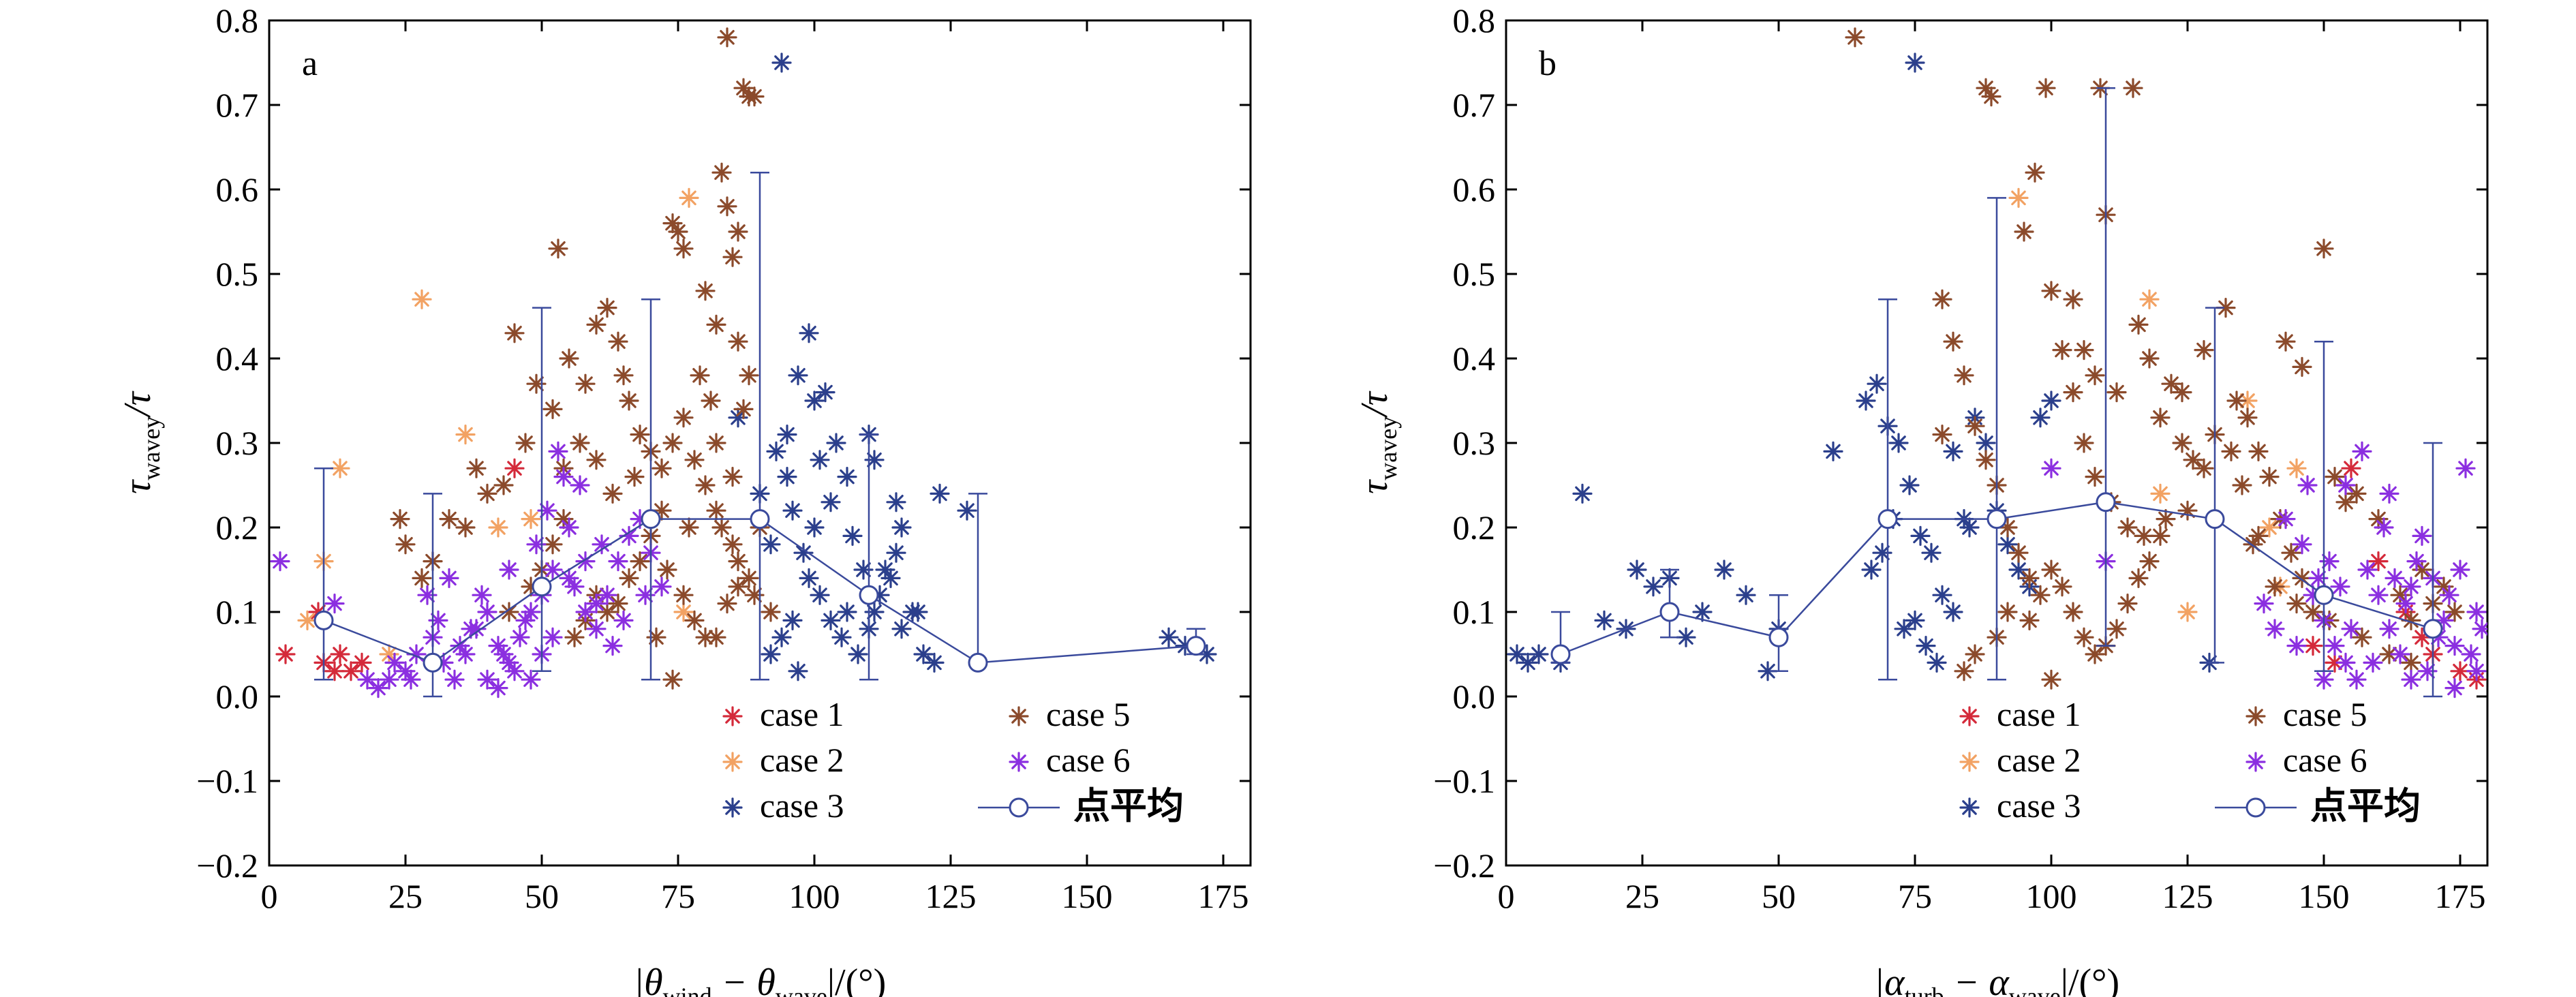 This screenshot has width=2576, height=997. What do you see at coordinates (678, 896) in the screenshot?
I see `x-tick-label: 75` at bounding box center [678, 896].